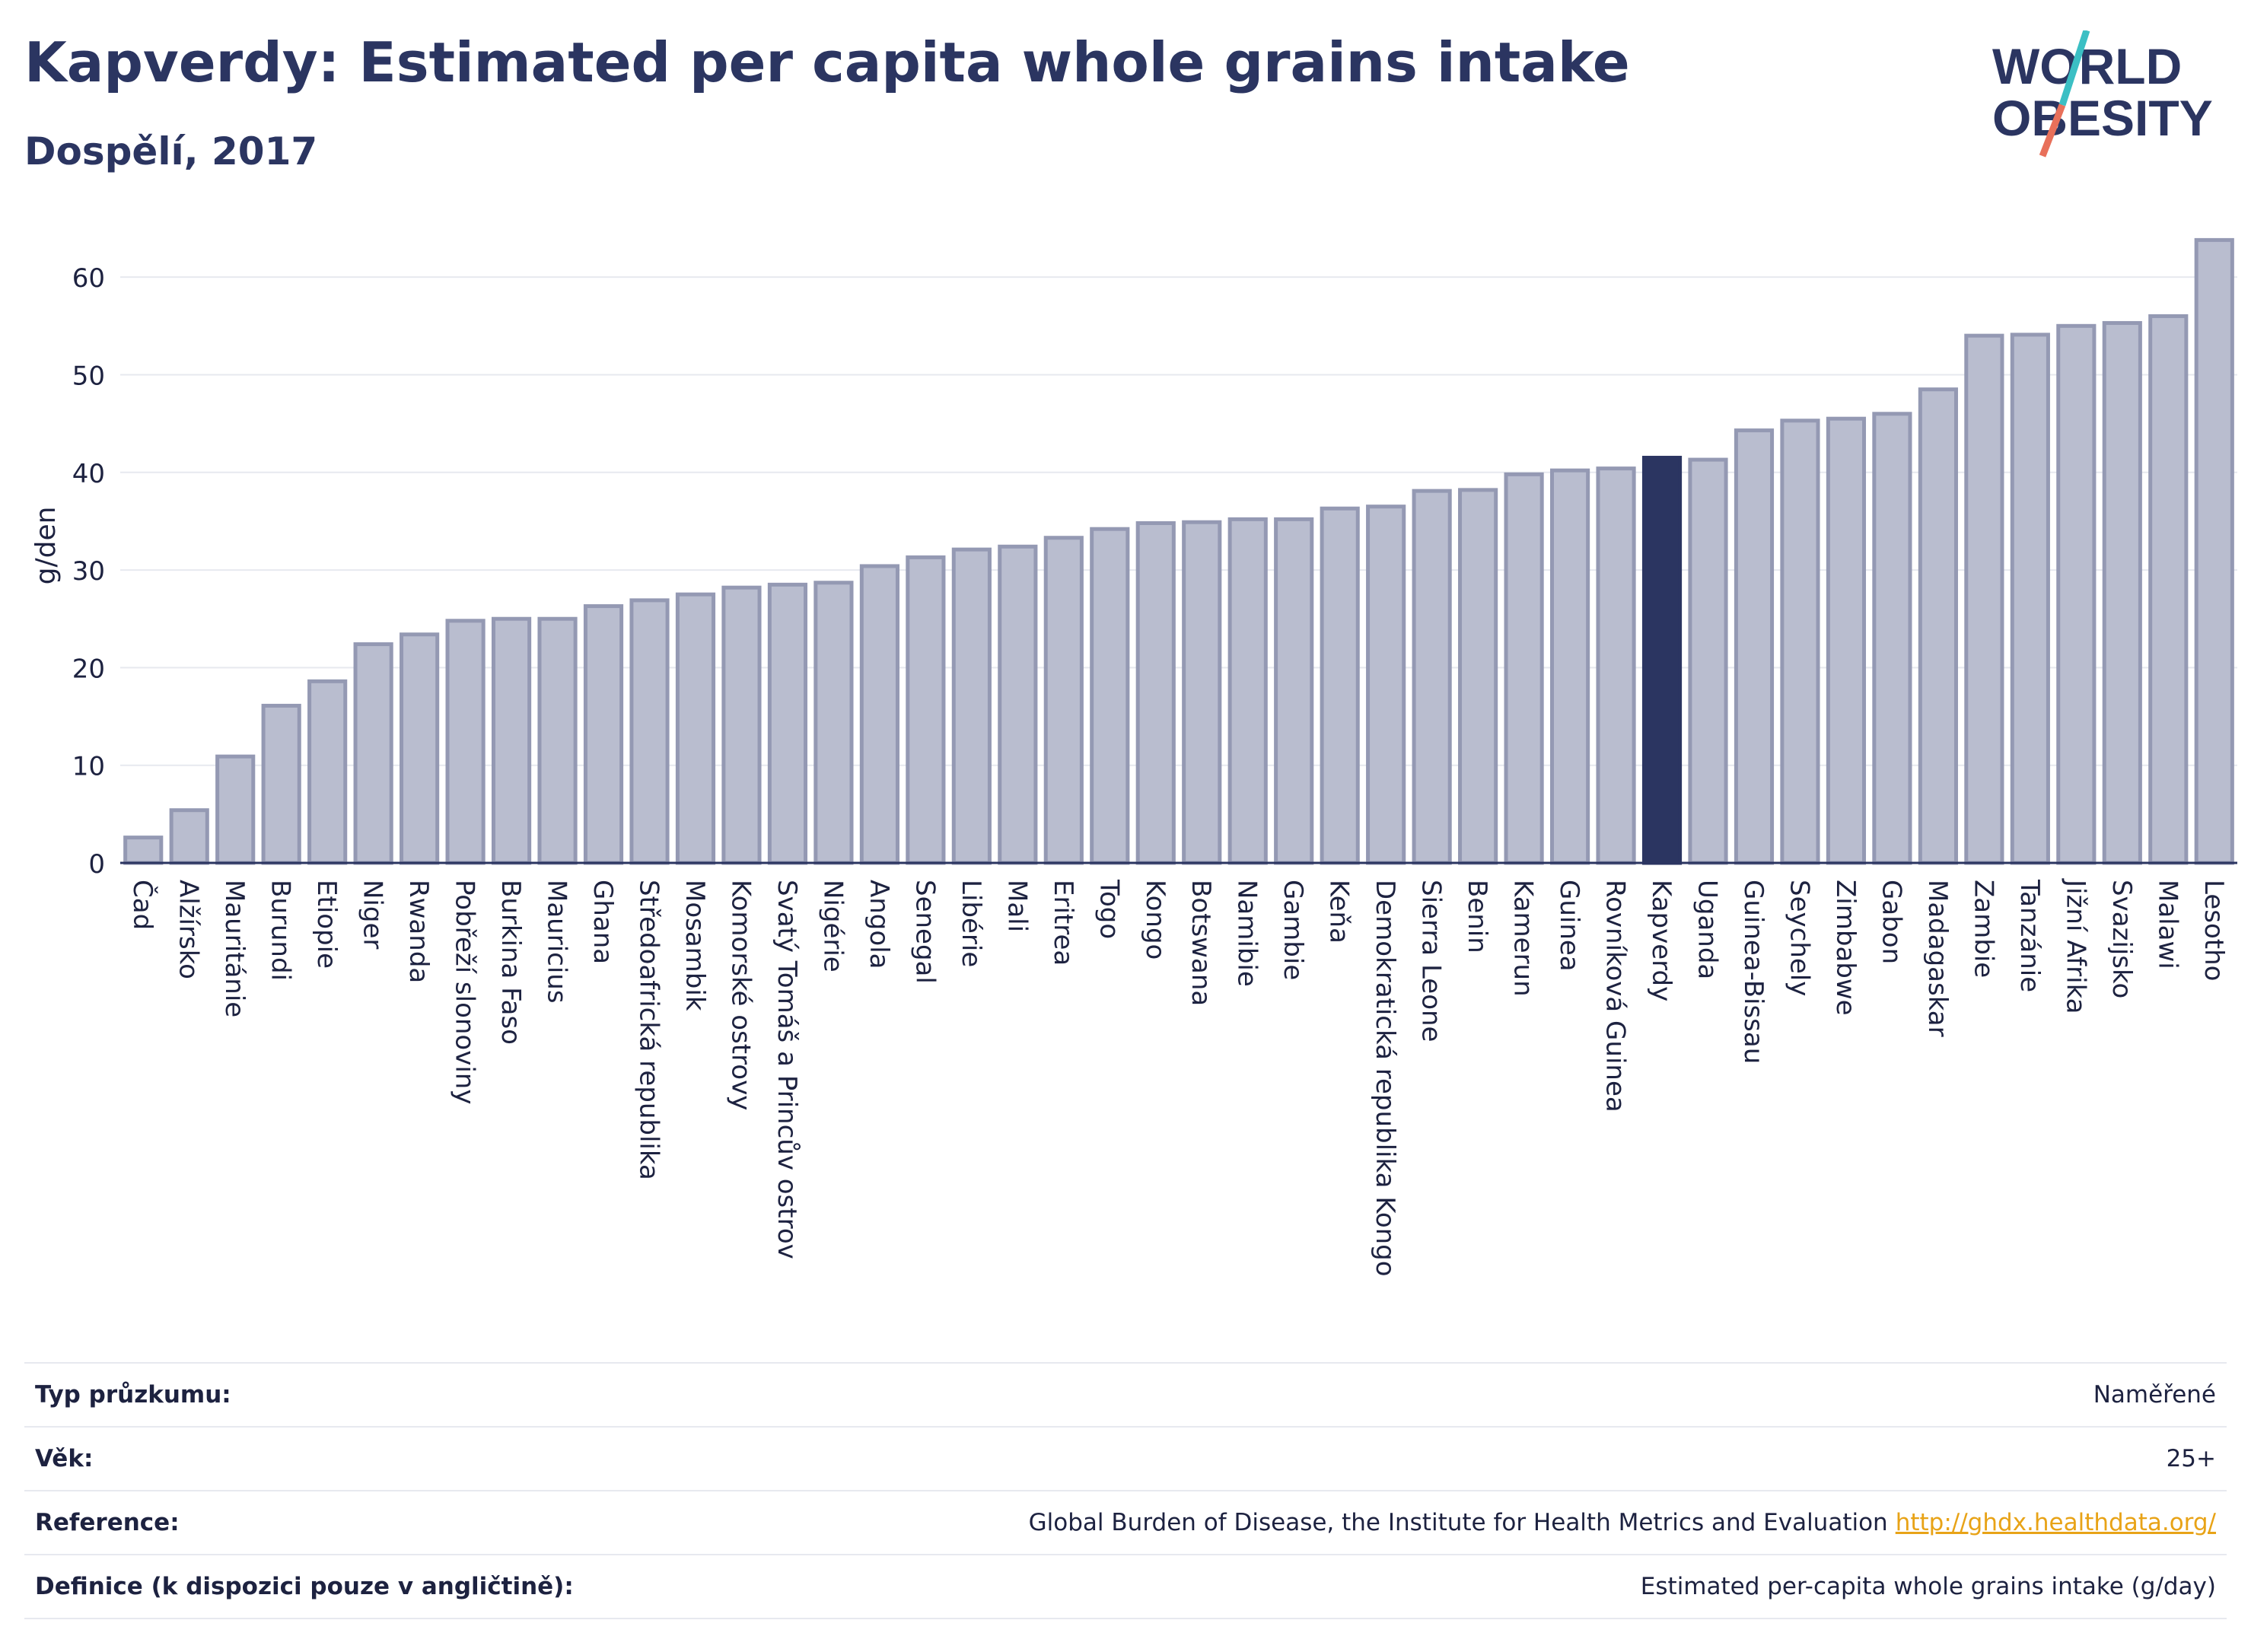  What do you see at coordinates (2055, 1522) in the screenshot?
I see `reference-link: http://ghdx.healthdata.org/` at bounding box center [2055, 1522].